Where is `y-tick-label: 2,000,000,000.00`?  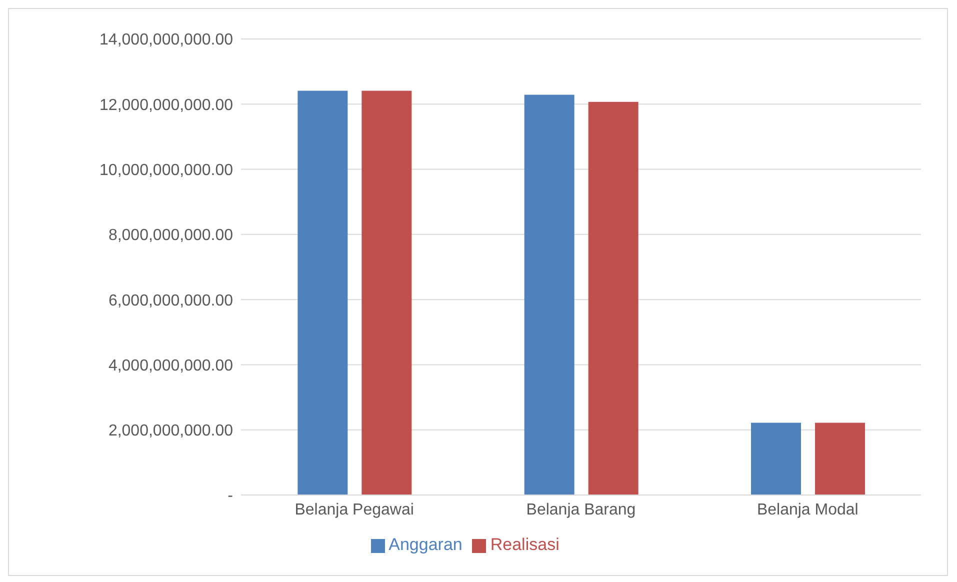 y-tick-label: 2,000,000,000.00 is located at coordinates (171, 431).